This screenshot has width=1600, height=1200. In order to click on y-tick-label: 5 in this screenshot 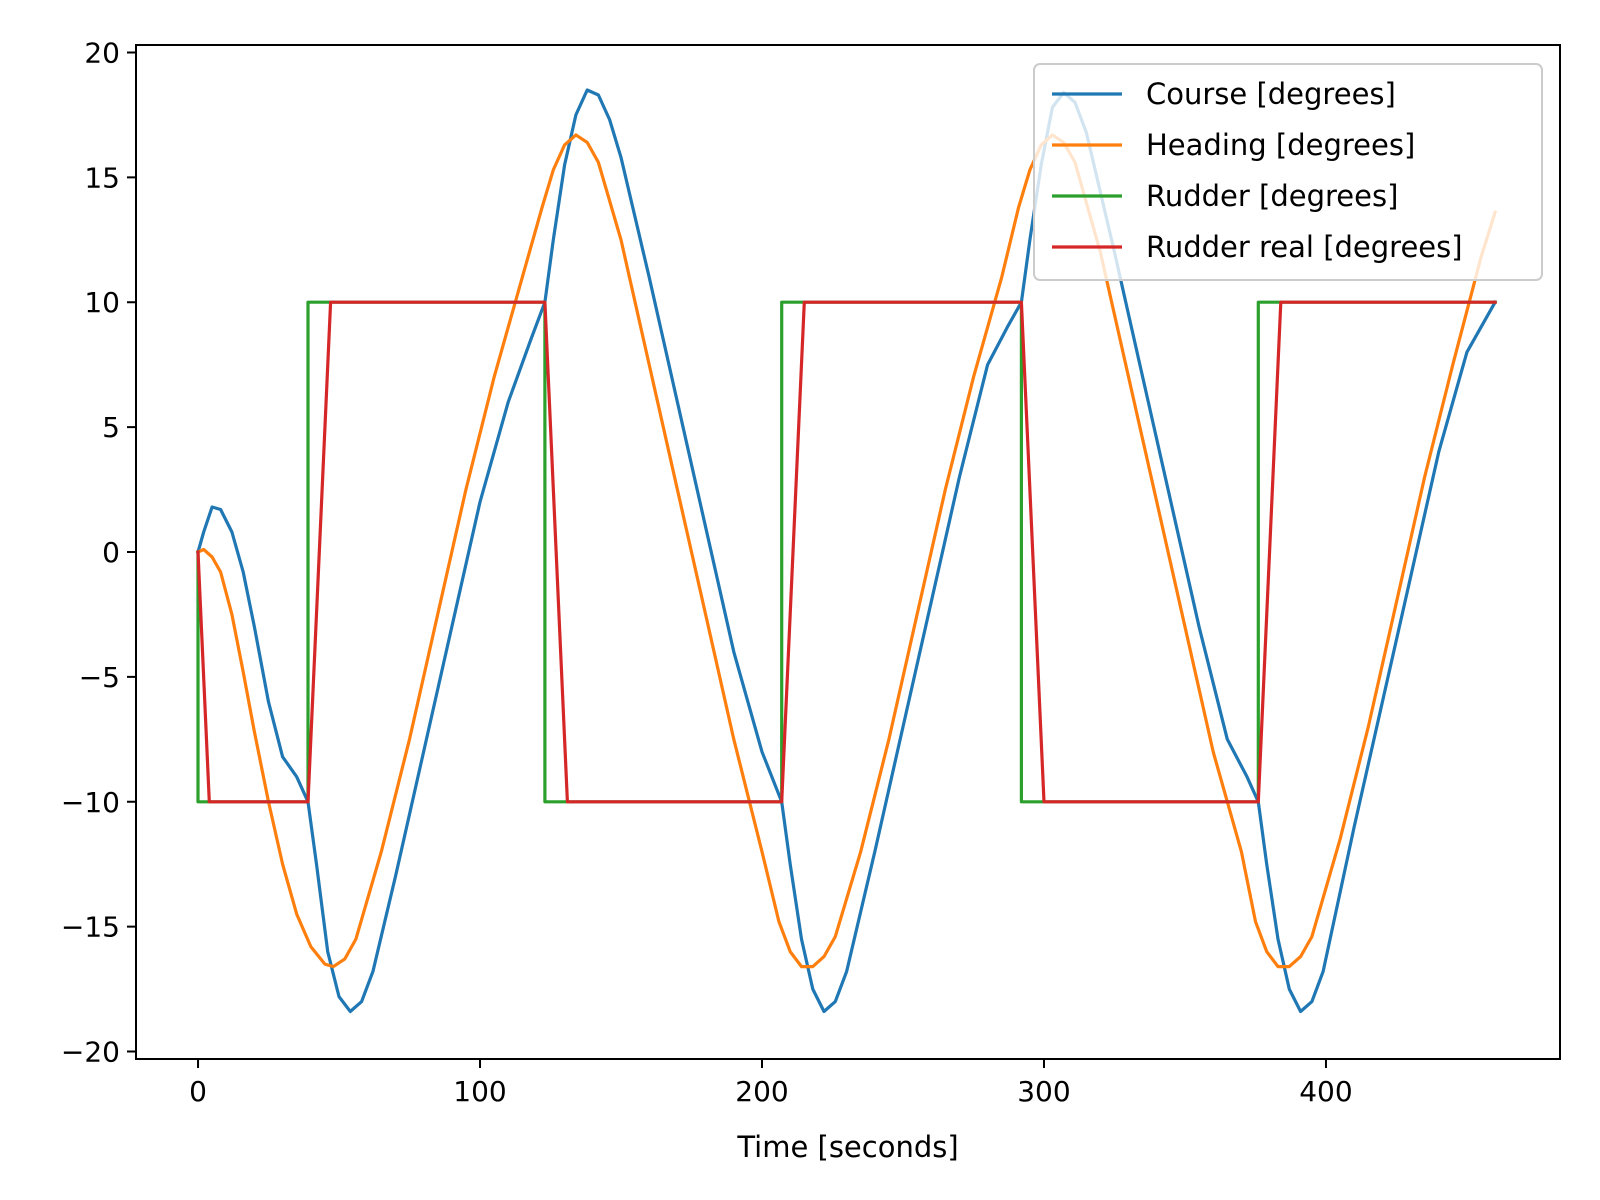, I will do `click(111, 427)`.